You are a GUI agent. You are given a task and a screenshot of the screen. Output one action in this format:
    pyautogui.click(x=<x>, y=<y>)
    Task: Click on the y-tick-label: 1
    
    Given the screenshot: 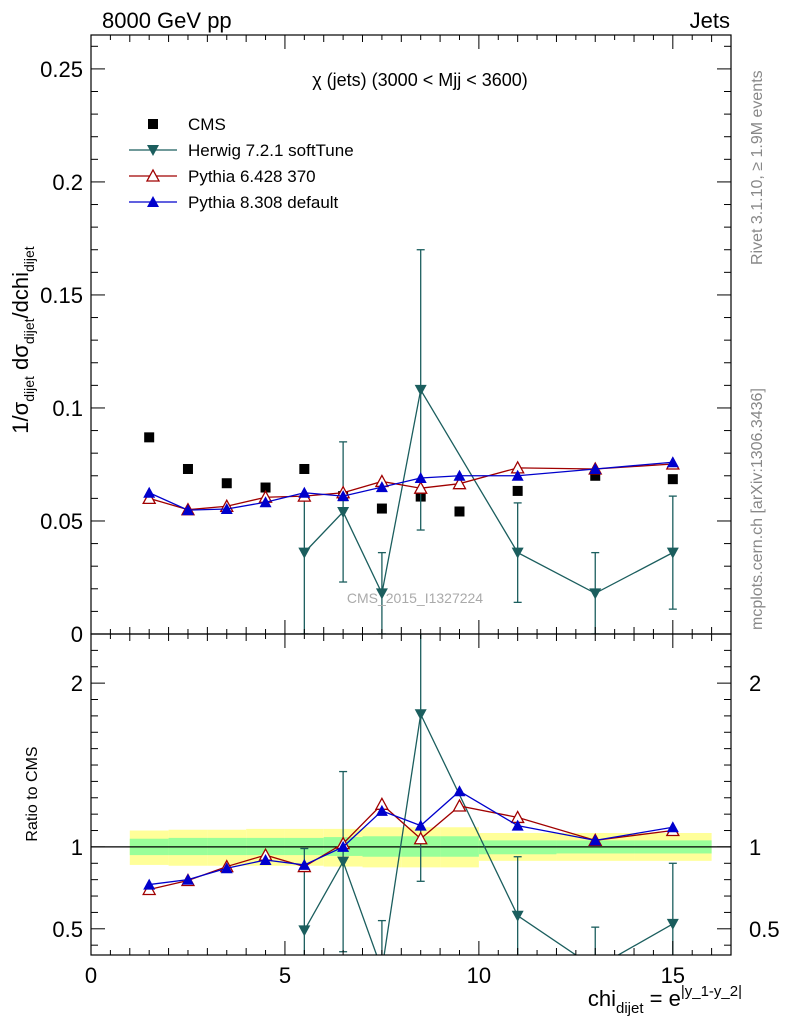 What is the action you would take?
    pyautogui.click(x=77, y=847)
    